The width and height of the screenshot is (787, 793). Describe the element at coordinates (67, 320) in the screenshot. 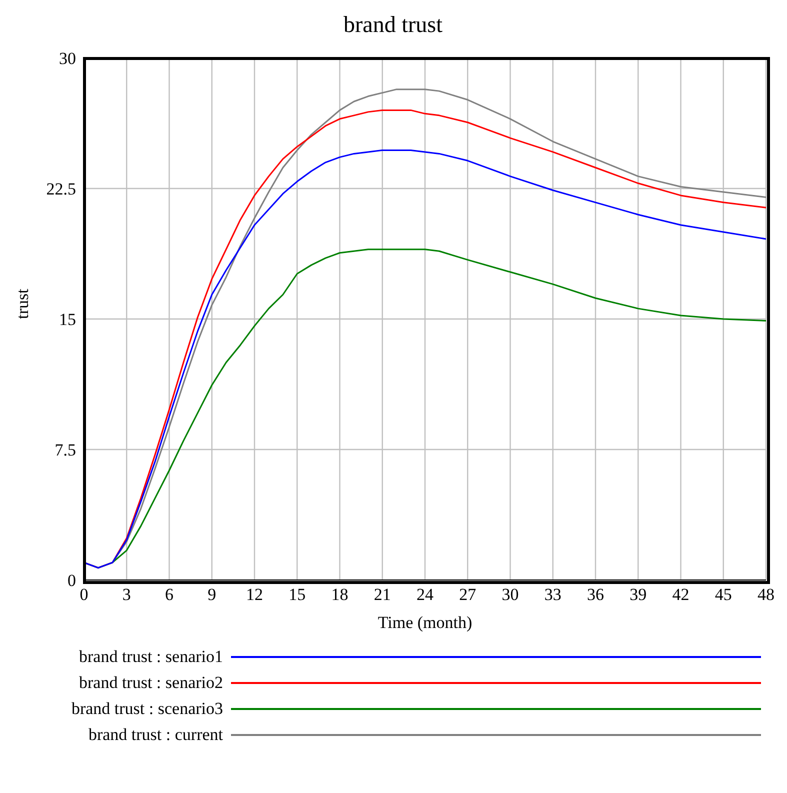

I see `y-tick-label: 15` at that location.